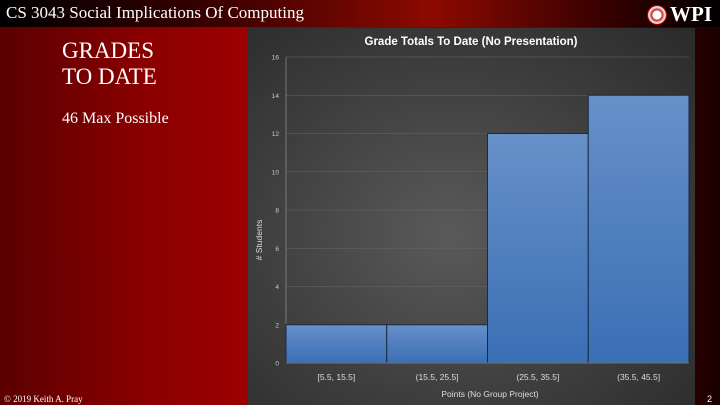 This screenshot has width=720, height=405. I want to click on x-axis-label: Points (No Group Project), so click(489, 394).